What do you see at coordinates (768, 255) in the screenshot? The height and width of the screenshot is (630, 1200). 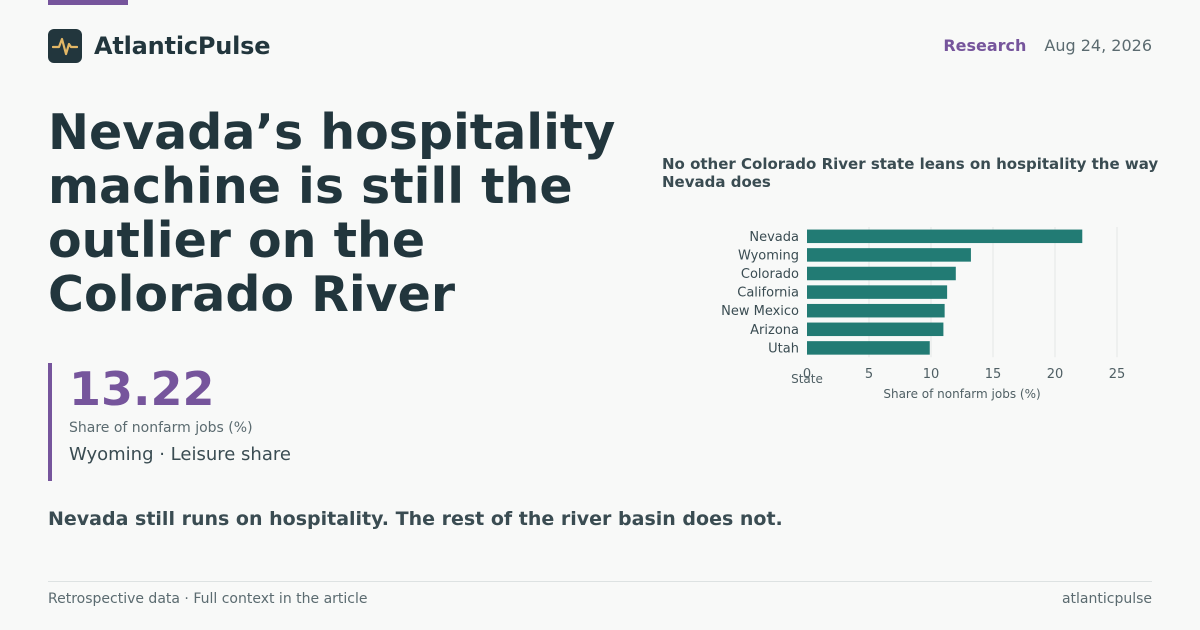 I see `category-label: Wyoming` at bounding box center [768, 255].